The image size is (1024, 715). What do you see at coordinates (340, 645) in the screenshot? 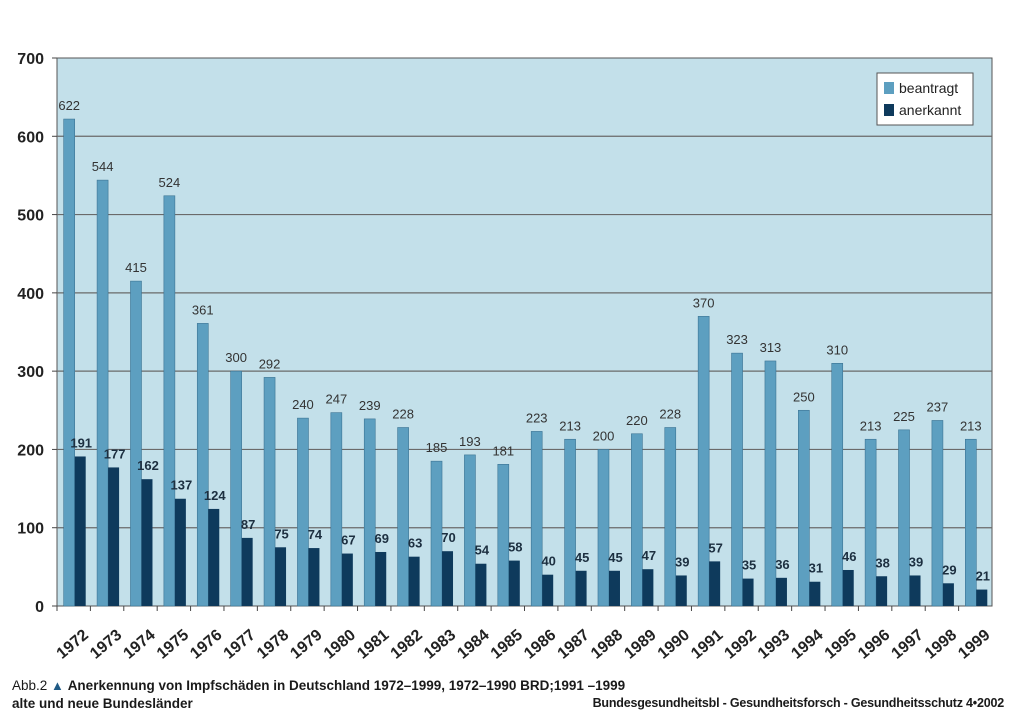
I see `x-tick-label: 1980` at bounding box center [340, 645].